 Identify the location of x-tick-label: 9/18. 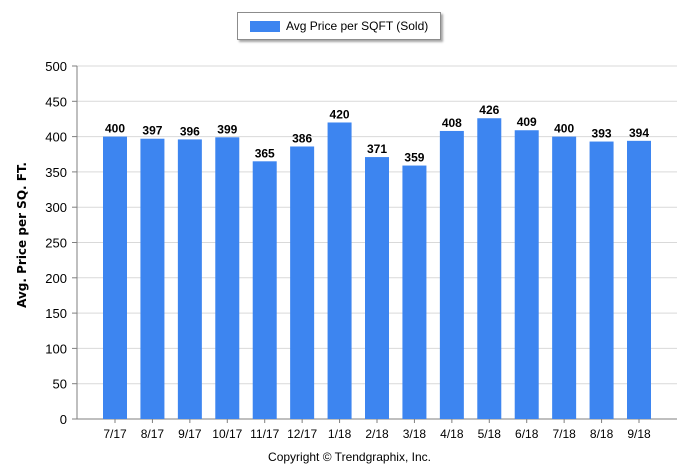
(639, 434).